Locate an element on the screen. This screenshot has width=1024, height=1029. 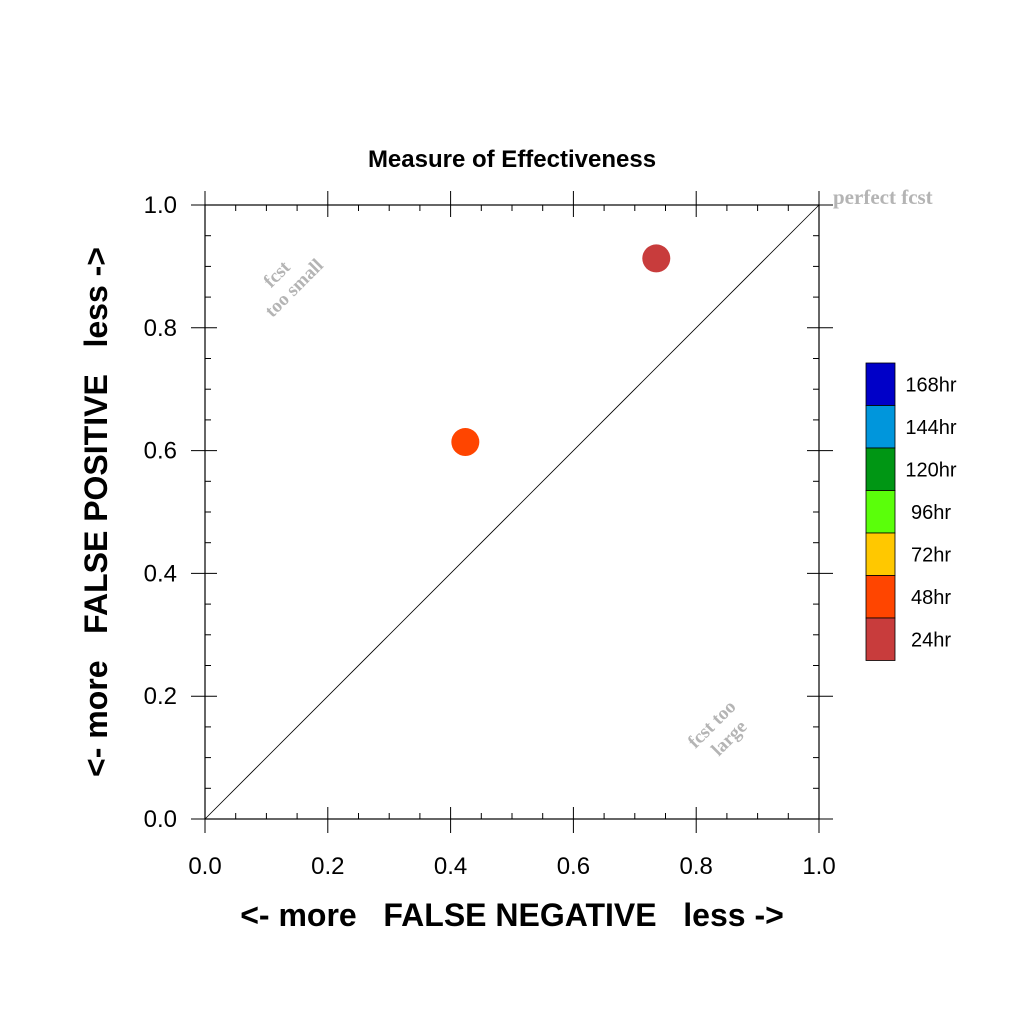
annotation-fcst-too-large: fcst too large is located at coordinates (721, 730).